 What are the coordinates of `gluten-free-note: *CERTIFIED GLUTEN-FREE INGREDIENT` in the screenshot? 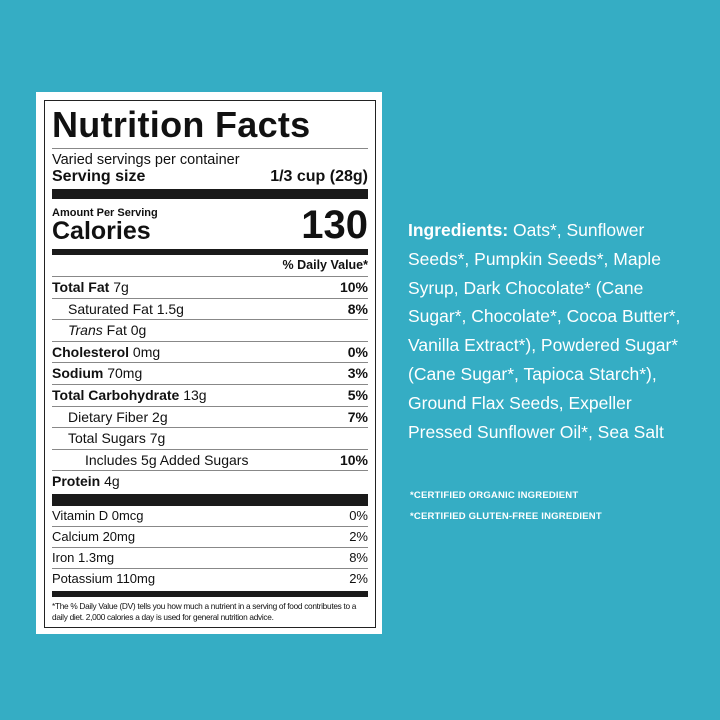 It's located at (506, 516).